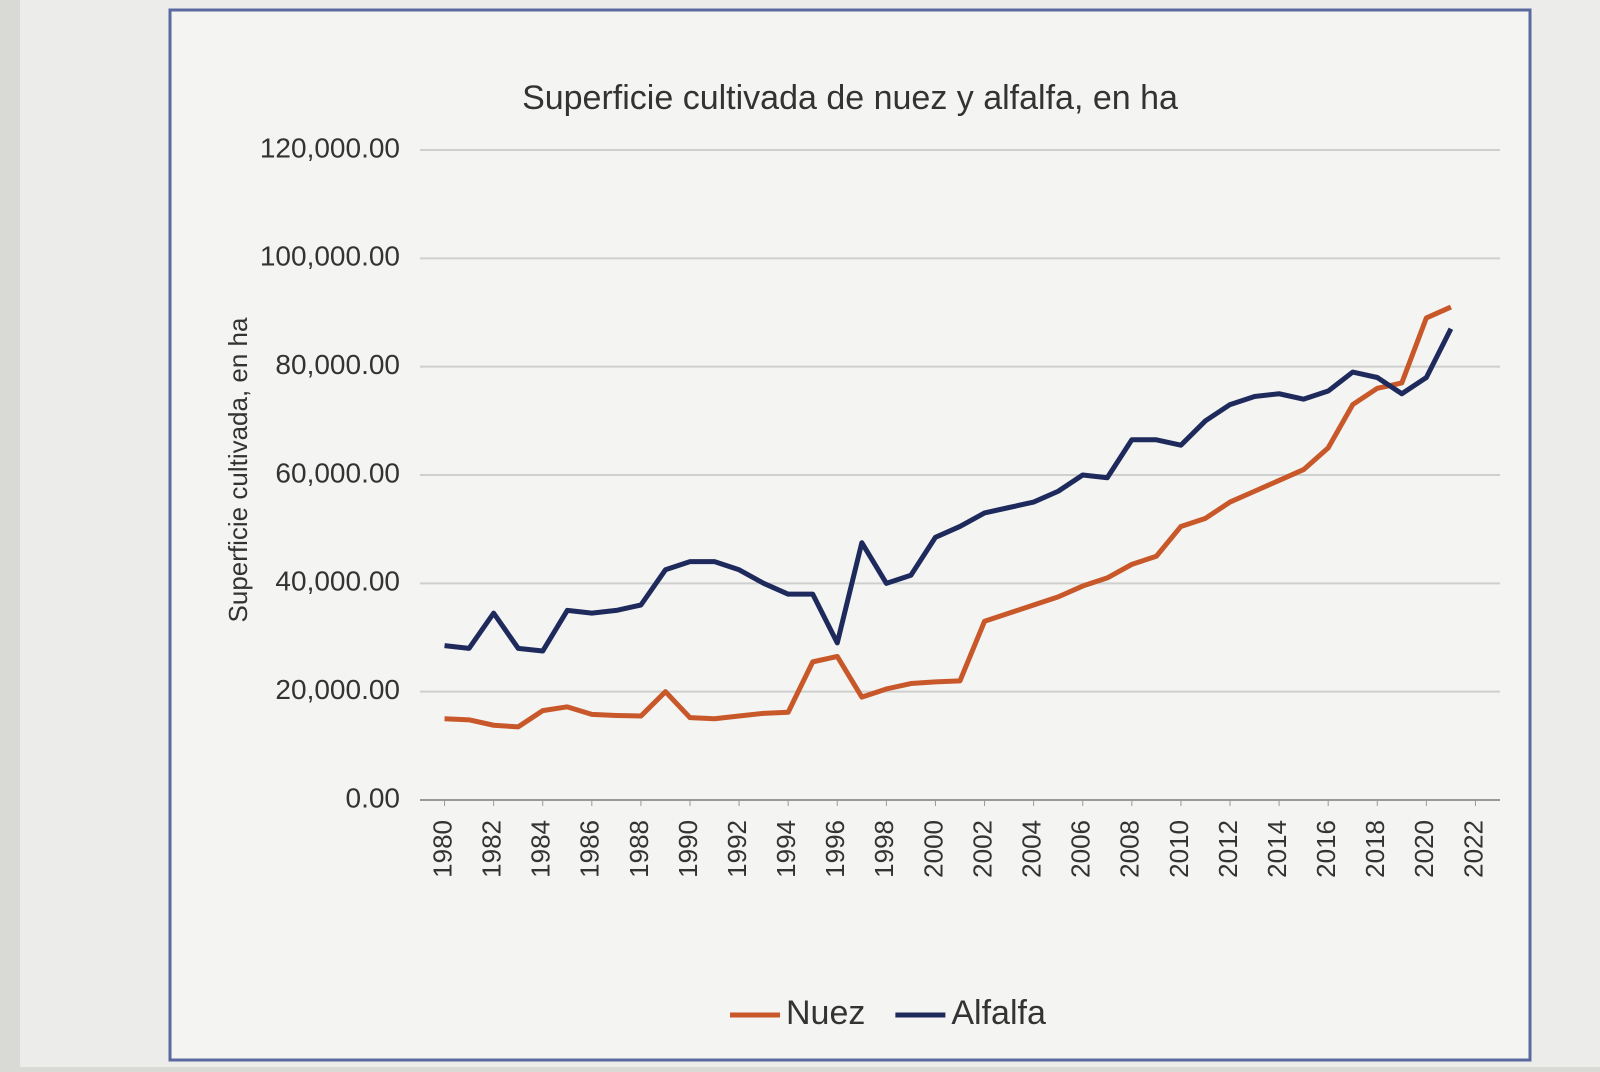 This screenshot has height=1072, width=1600. Describe the element at coordinates (238, 470) in the screenshot. I see `y-axis-title: Superficie cultivada, en ha` at that location.